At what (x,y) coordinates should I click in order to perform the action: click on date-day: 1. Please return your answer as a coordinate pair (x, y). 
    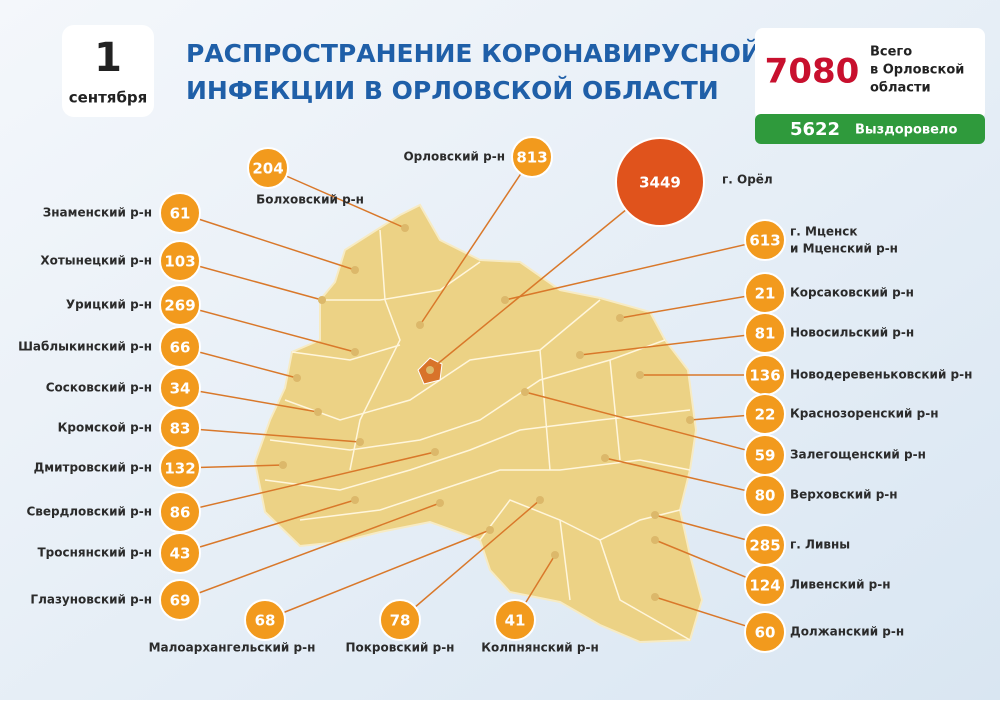
    Looking at the image, I should click on (108, 58).